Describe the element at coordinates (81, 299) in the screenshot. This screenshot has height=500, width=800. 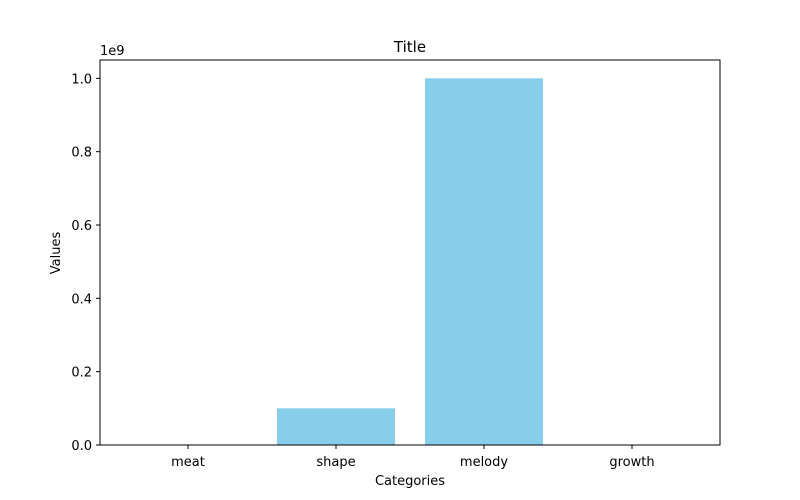
I see `y-tick-label: 0.4` at that location.